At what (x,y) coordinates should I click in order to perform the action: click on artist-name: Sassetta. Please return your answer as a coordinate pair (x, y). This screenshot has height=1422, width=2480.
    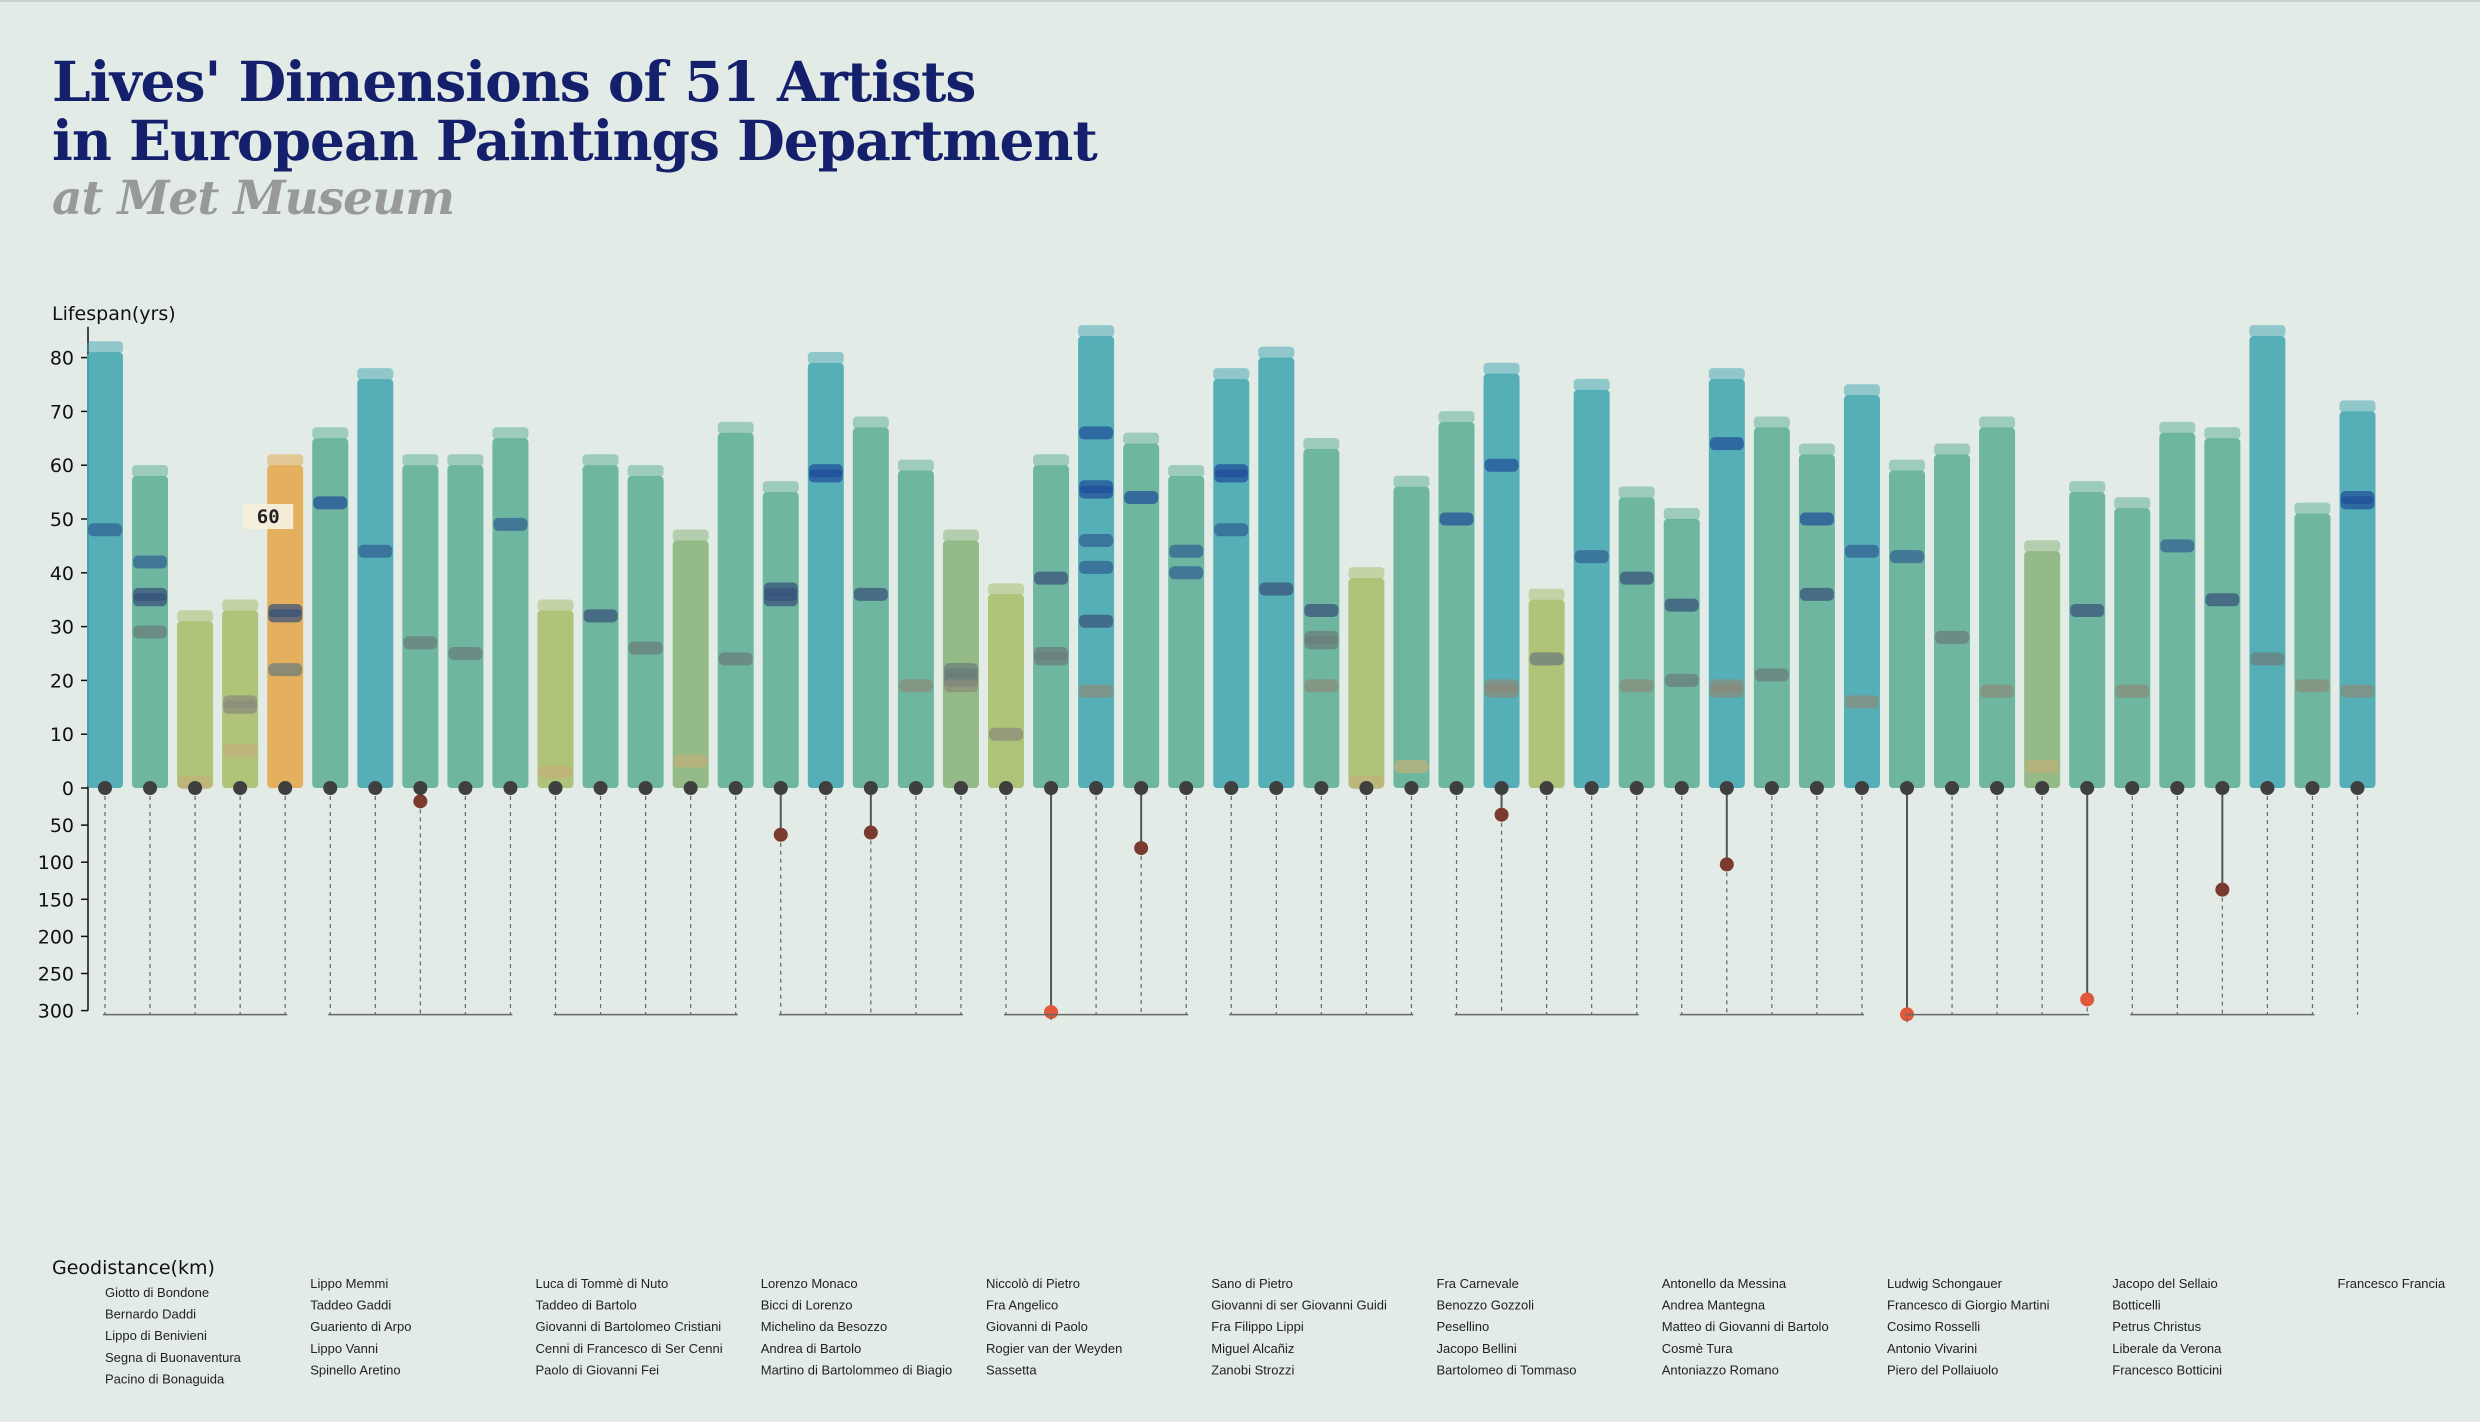
    Looking at the image, I should click on (1011, 1369).